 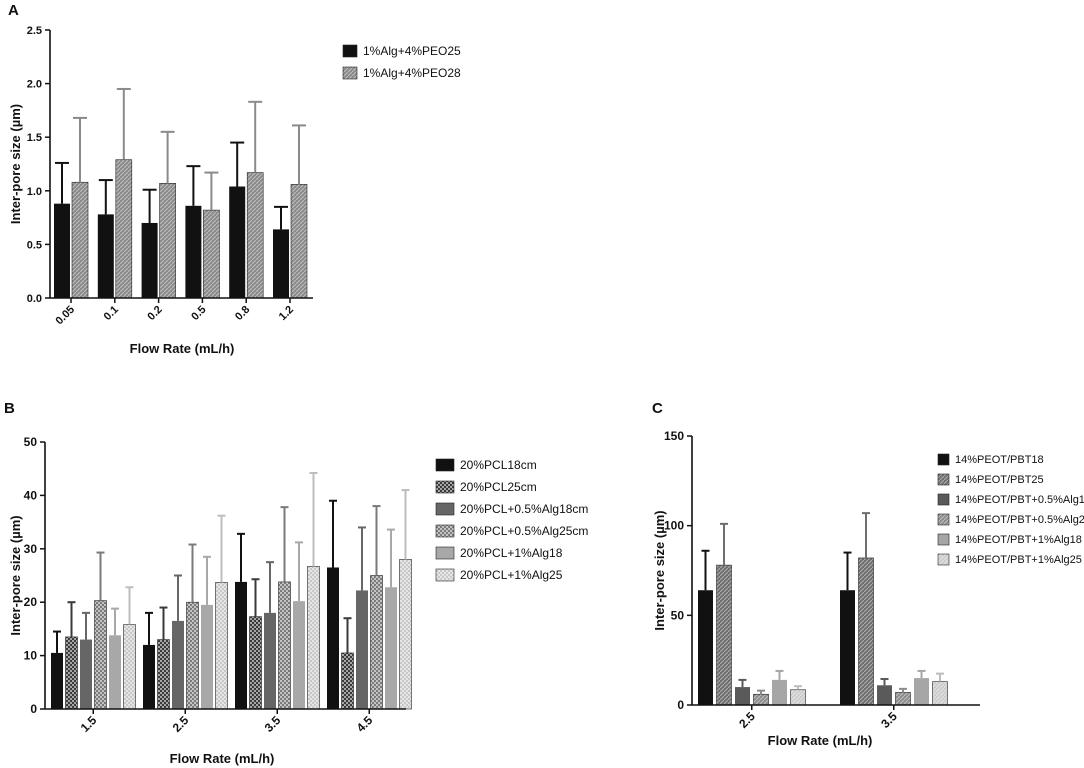 I want to click on bar-c-s5-c0, so click(x=798, y=697).